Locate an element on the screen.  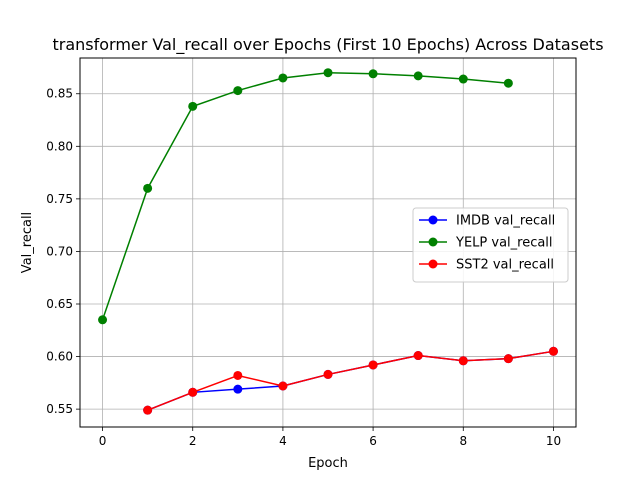
y-tick-label: 0.70 is located at coordinates (59, 251).